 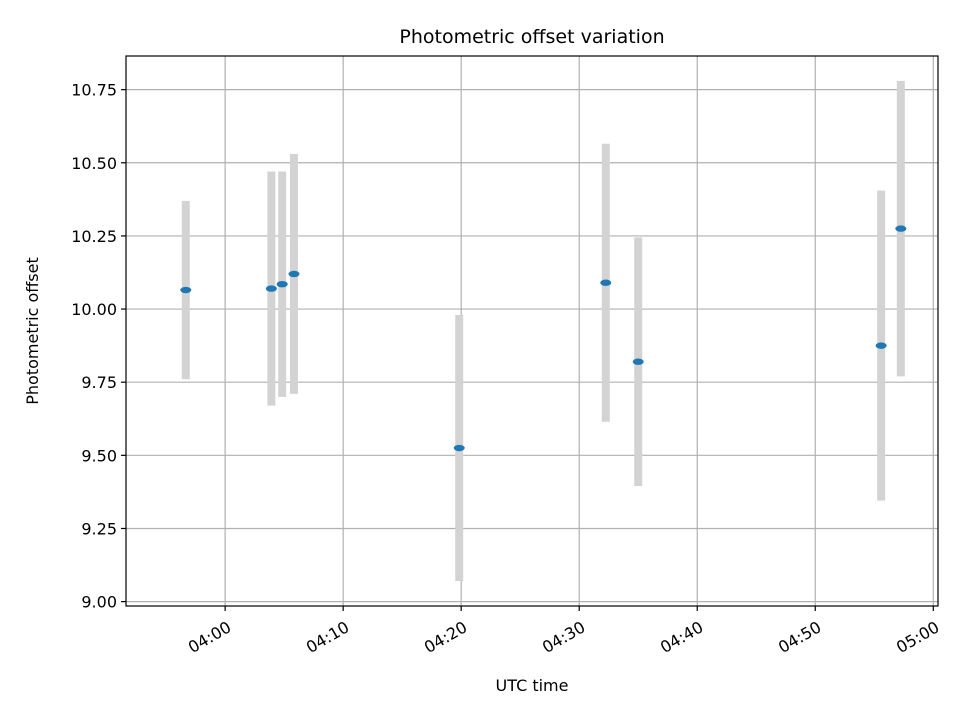 What do you see at coordinates (99, 455) in the screenshot?
I see `y-tick-label: 9.50` at bounding box center [99, 455].